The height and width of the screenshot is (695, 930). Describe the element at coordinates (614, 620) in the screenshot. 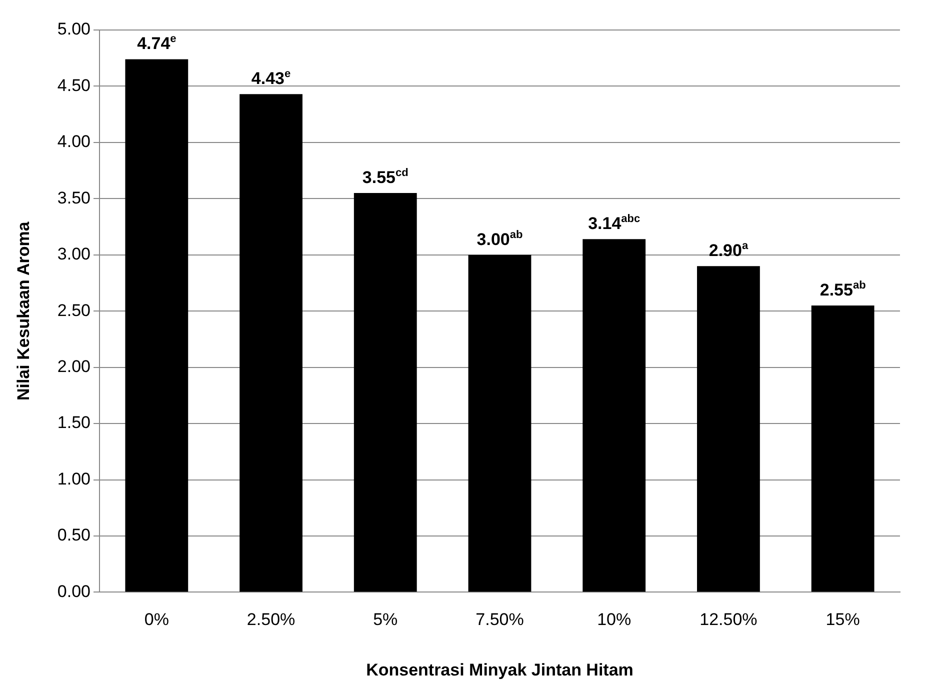

I see `x-tick-label: 10%` at that location.